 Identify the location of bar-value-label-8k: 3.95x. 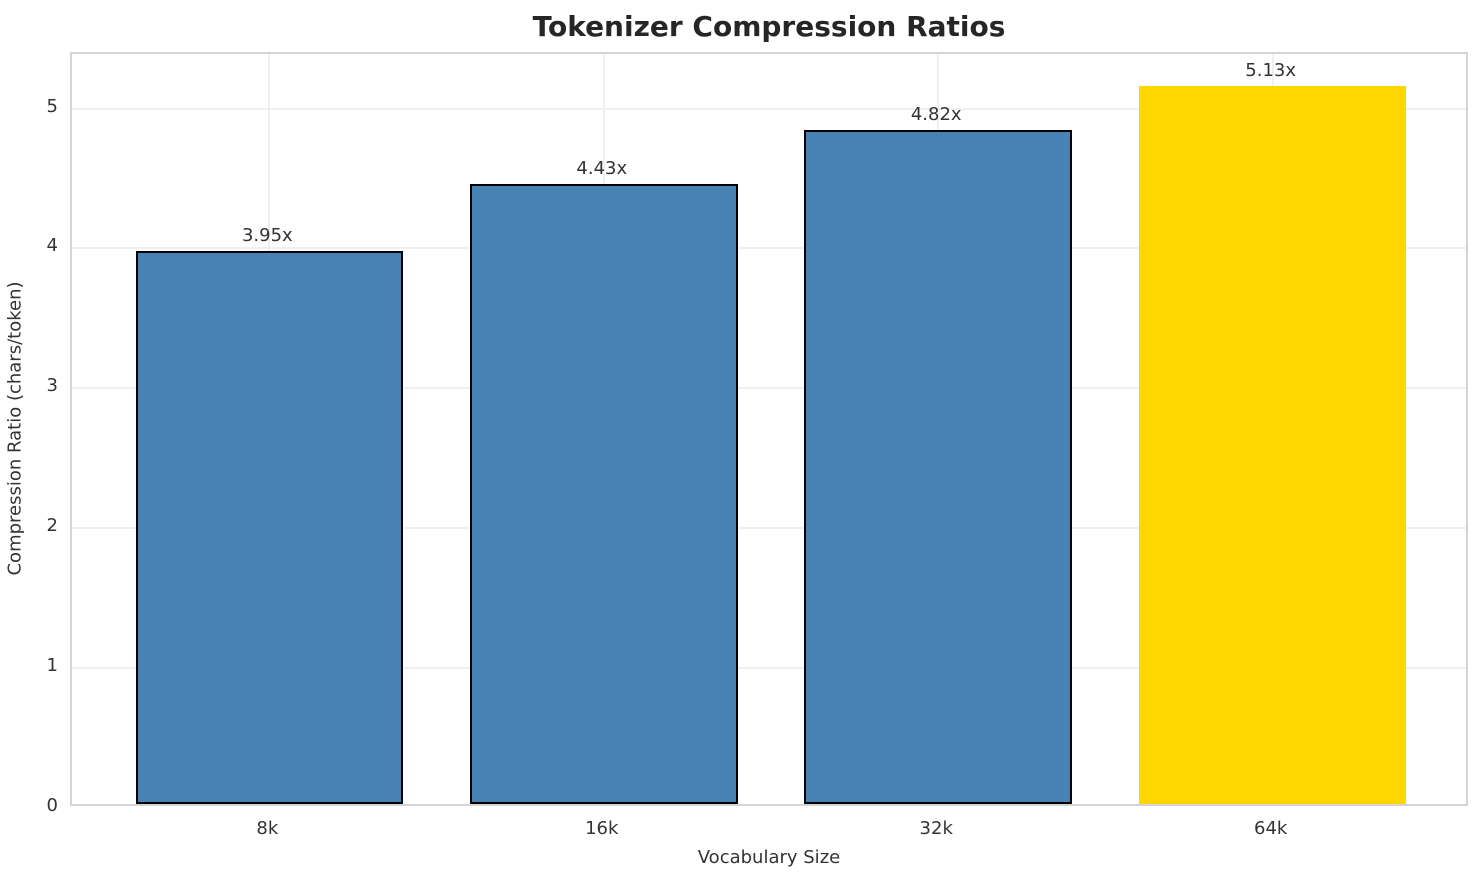
(267, 236).